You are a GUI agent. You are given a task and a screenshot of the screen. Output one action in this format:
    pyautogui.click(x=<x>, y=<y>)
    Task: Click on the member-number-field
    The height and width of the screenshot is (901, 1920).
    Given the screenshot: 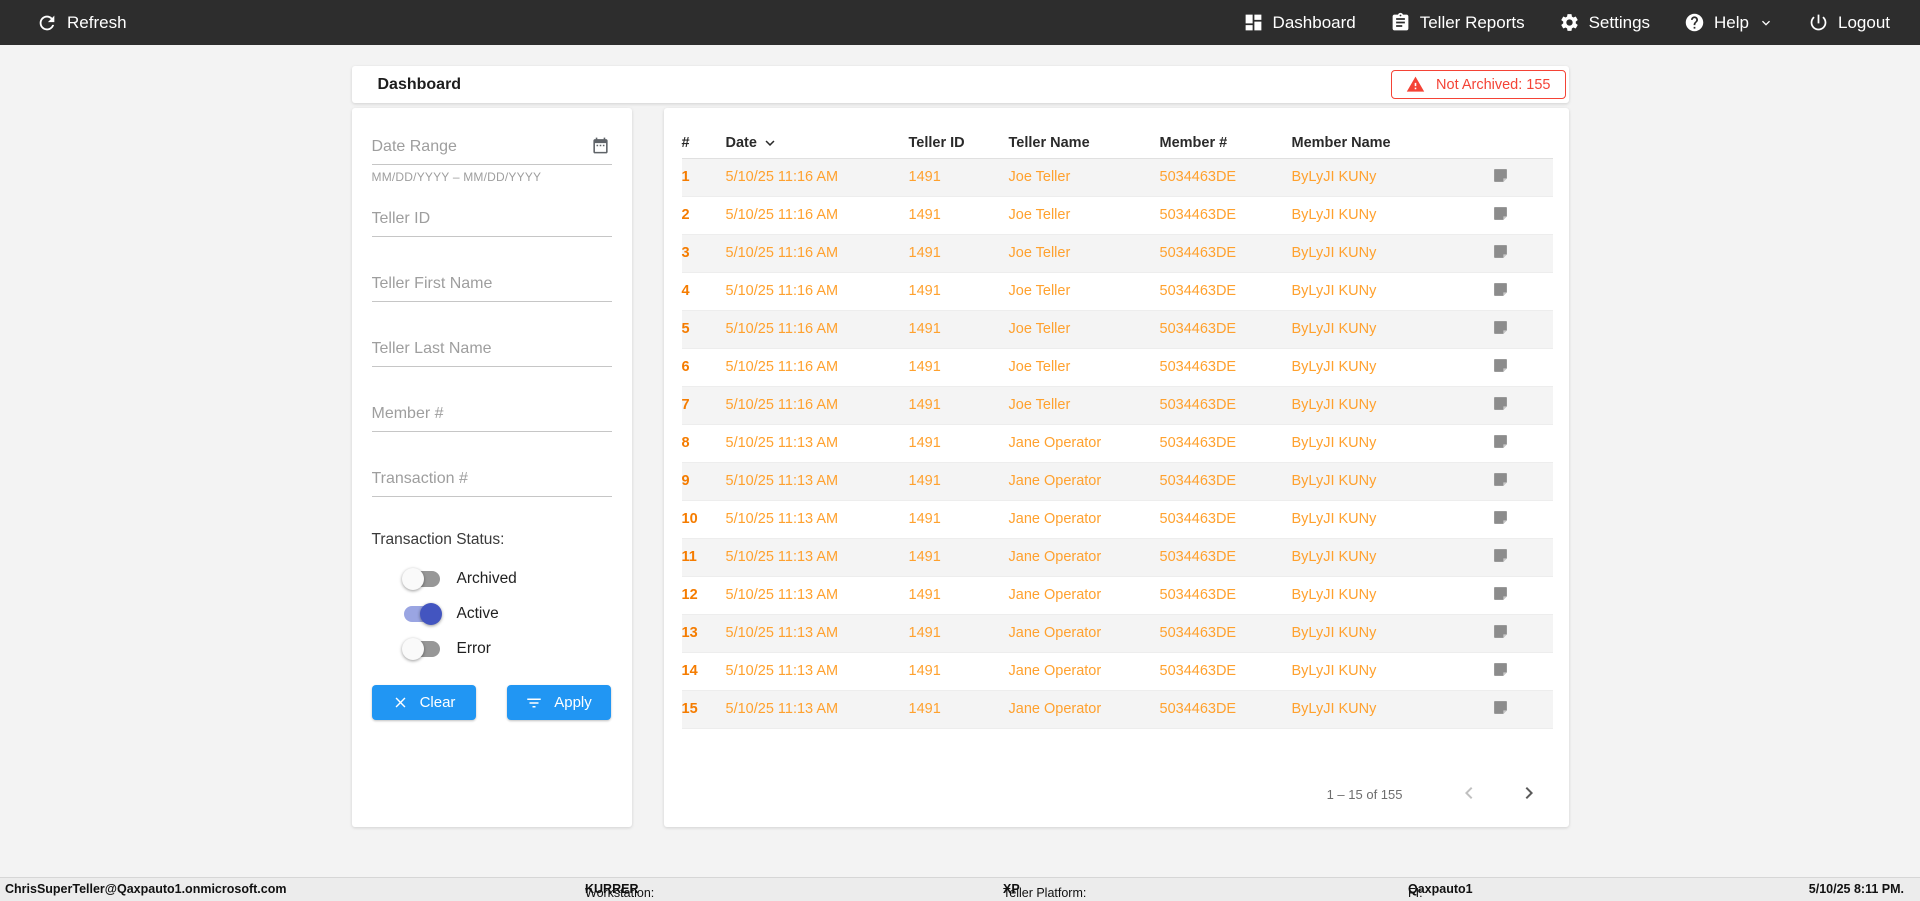 What is the action you would take?
    pyautogui.click(x=491, y=416)
    